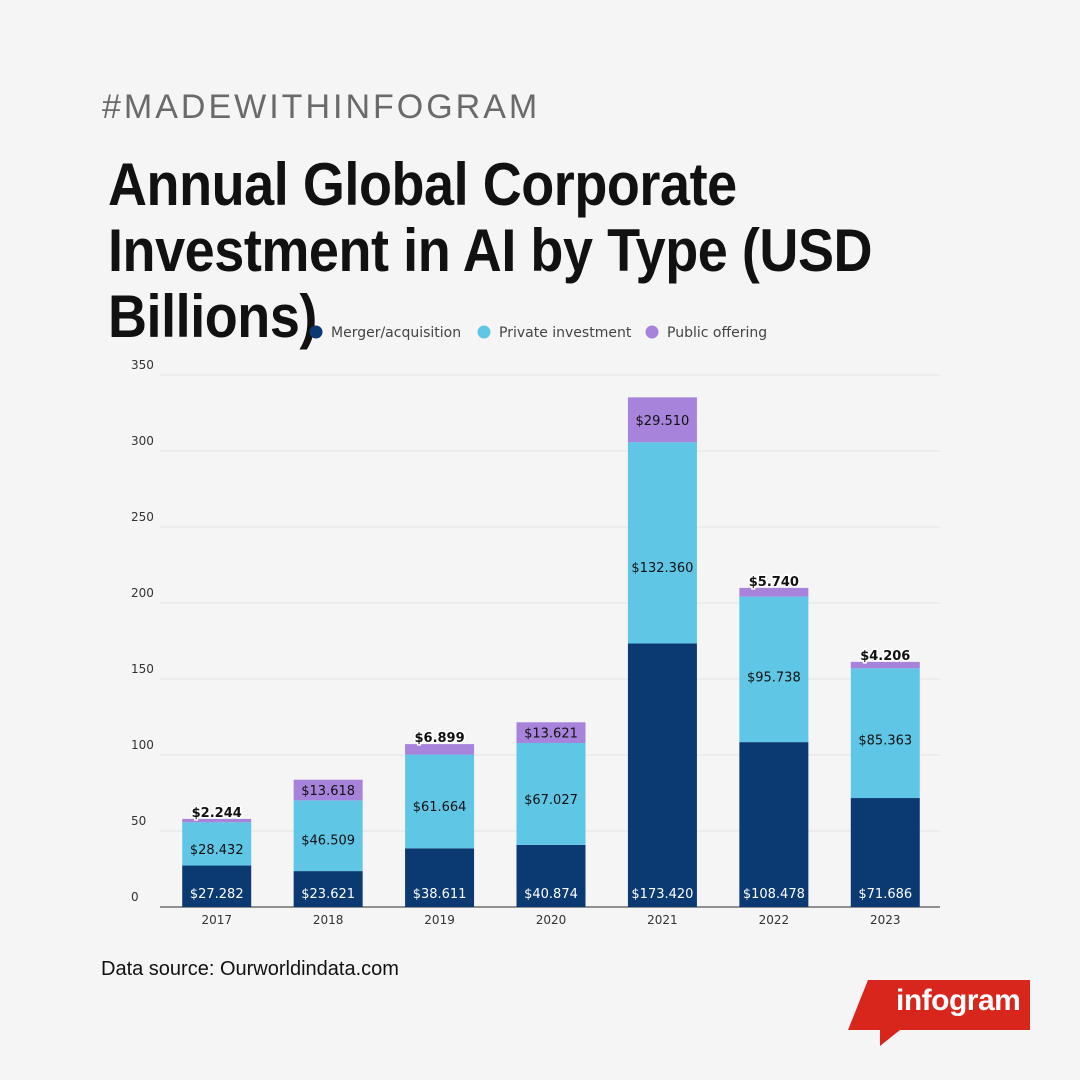 This screenshot has width=1080, height=1080. What do you see at coordinates (142, 517) in the screenshot?
I see `y-tick-label: 250` at bounding box center [142, 517].